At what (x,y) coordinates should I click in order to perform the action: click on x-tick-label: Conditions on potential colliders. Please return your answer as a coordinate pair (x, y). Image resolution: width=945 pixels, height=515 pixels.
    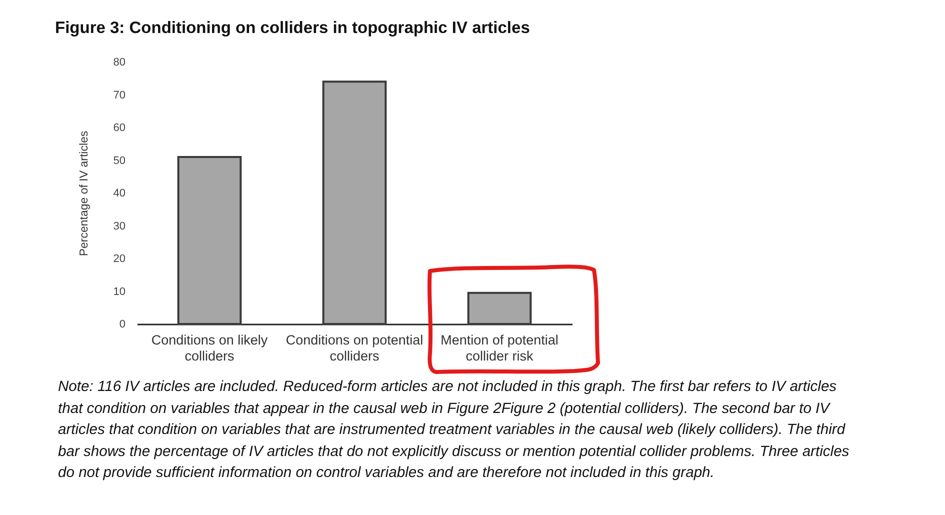
    Looking at the image, I should click on (355, 348).